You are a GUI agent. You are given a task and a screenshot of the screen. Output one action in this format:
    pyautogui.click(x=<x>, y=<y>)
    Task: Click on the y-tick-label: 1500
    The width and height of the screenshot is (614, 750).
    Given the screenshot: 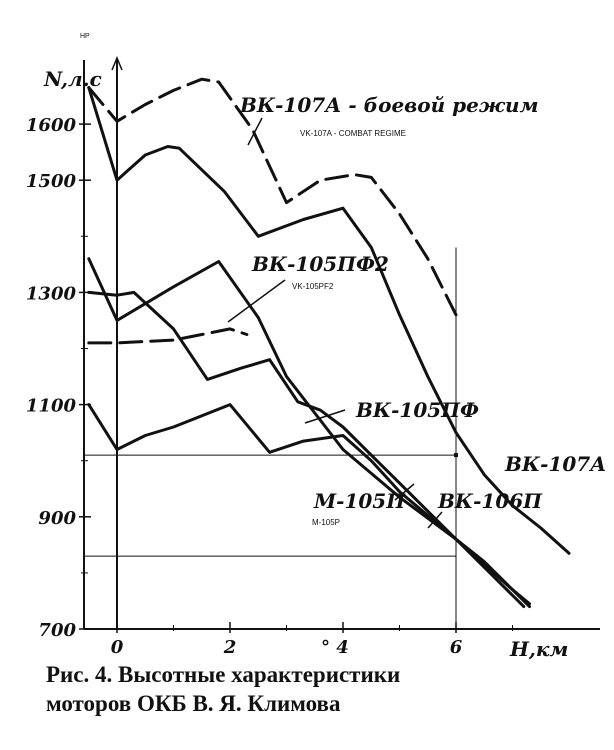 What is the action you would take?
    pyautogui.click(x=51, y=181)
    